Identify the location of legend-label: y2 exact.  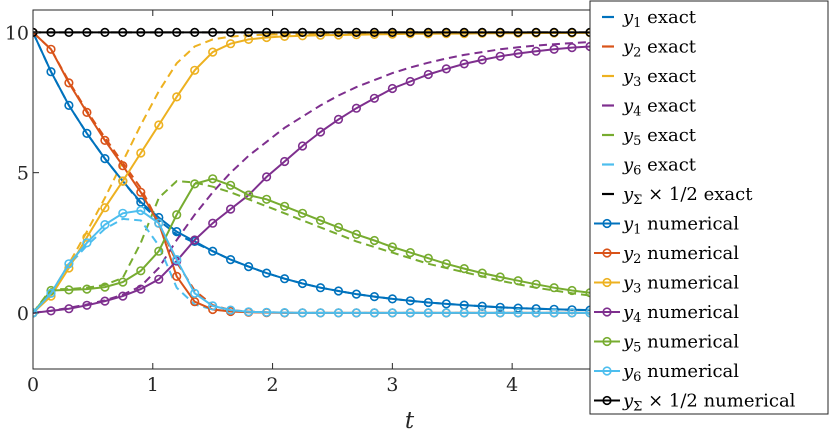
(659, 49).